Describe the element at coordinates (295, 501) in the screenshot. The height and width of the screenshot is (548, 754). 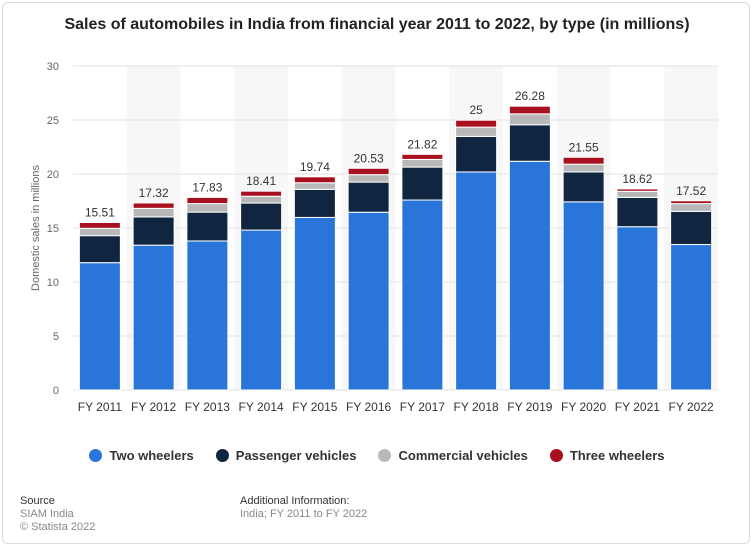
I see `additional-info-heading: Additional Information:` at that location.